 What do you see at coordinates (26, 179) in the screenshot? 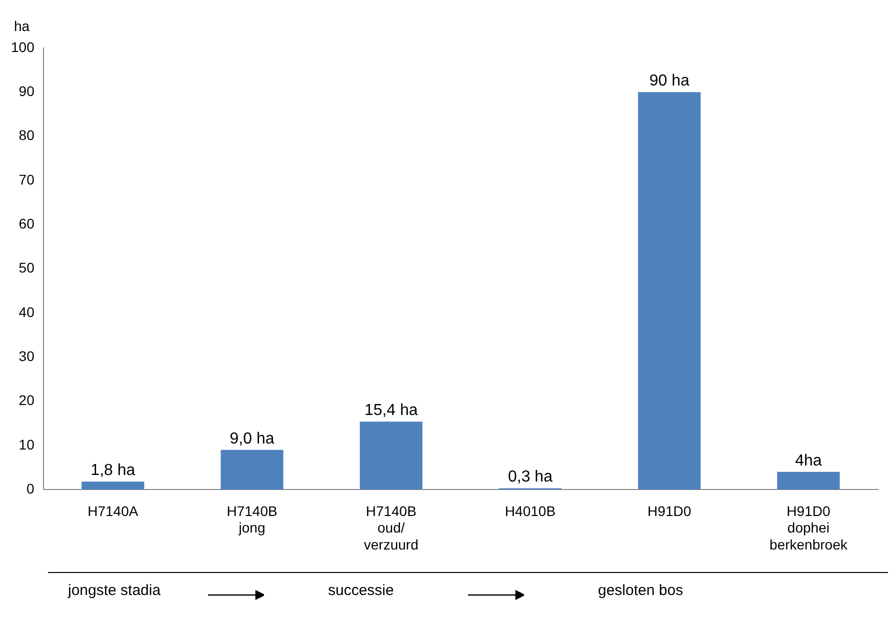
I see `y-tick-label: 70` at bounding box center [26, 179].